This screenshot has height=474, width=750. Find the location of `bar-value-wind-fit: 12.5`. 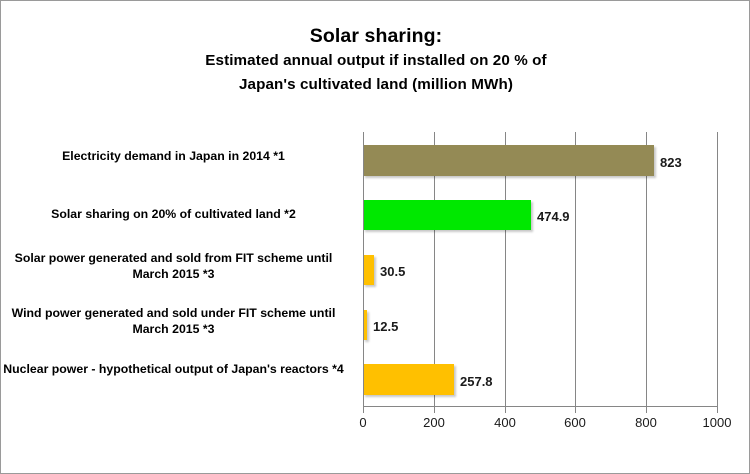

bar-value-wind-fit: 12.5 is located at coordinates (386, 326).